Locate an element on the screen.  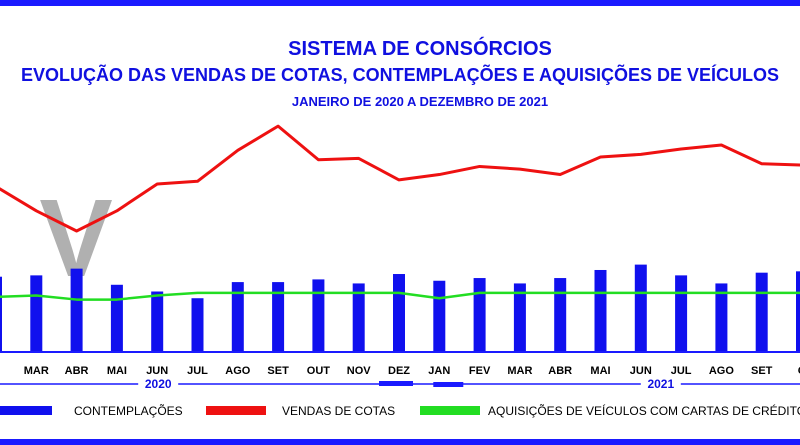
x-tick-label-12: FEV is located at coordinates (480, 371).